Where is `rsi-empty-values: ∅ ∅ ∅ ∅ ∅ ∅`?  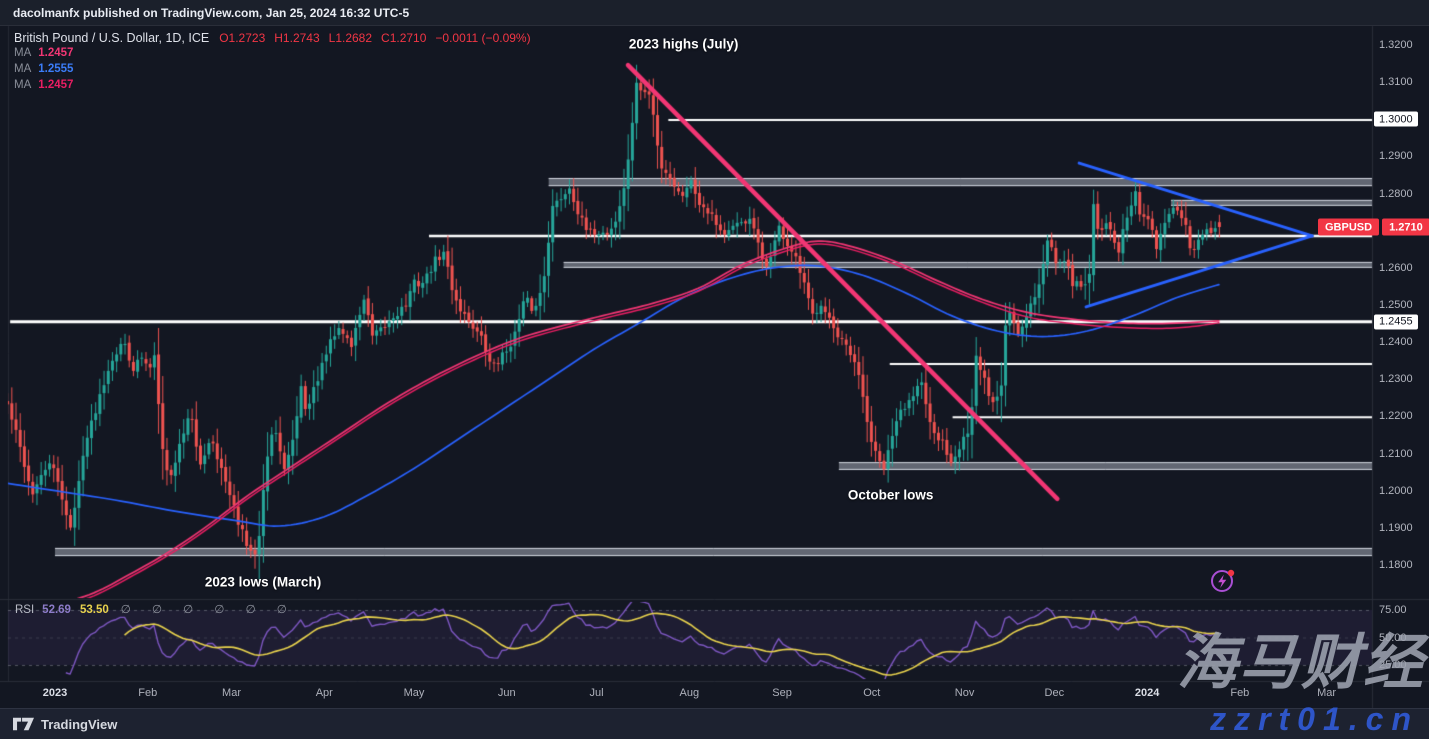
rsi-empty-values: ∅ ∅ ∅ ∅ ∅ ∅ is located at coordinates (208, 610).